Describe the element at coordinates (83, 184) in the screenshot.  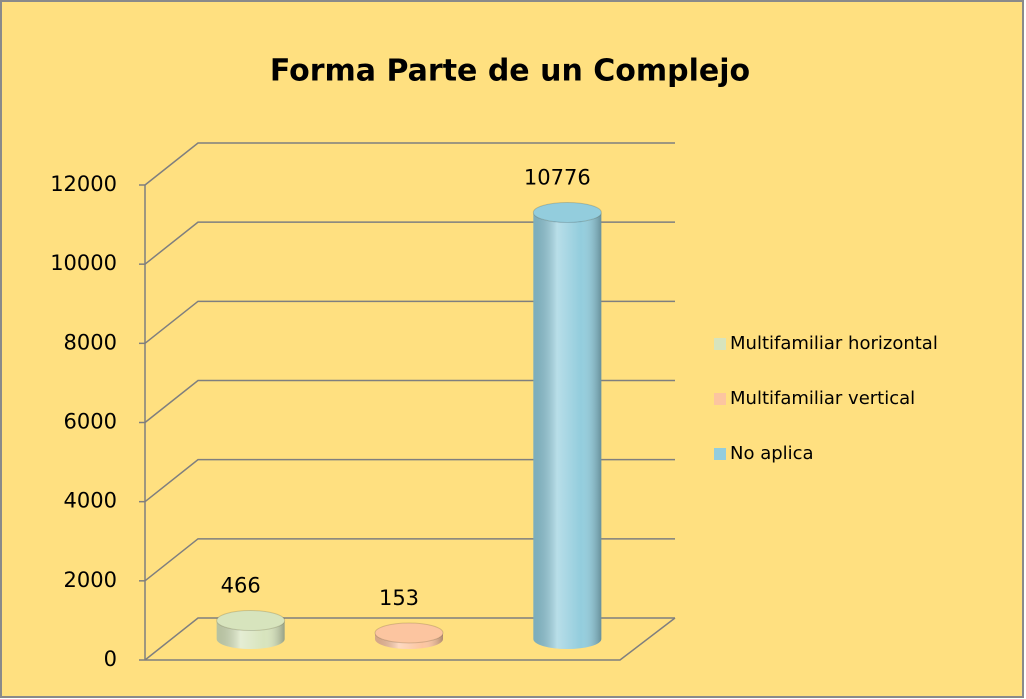
I see `y-tick-label: 12000` at that location.